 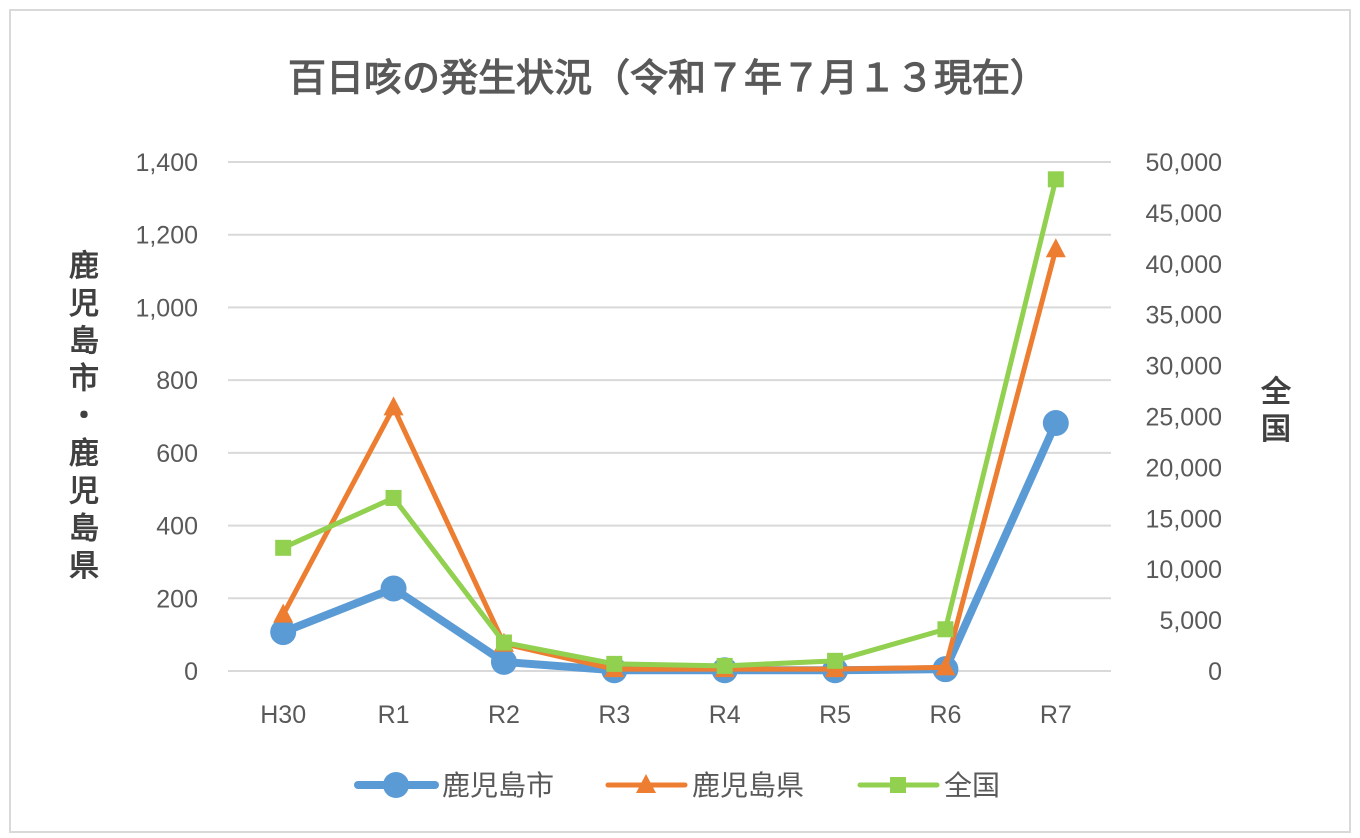 What do you see at coordinates (166, 308) in the screenshot?
I see `y-tick-label: 1,000` at bounding box center [166, 308].